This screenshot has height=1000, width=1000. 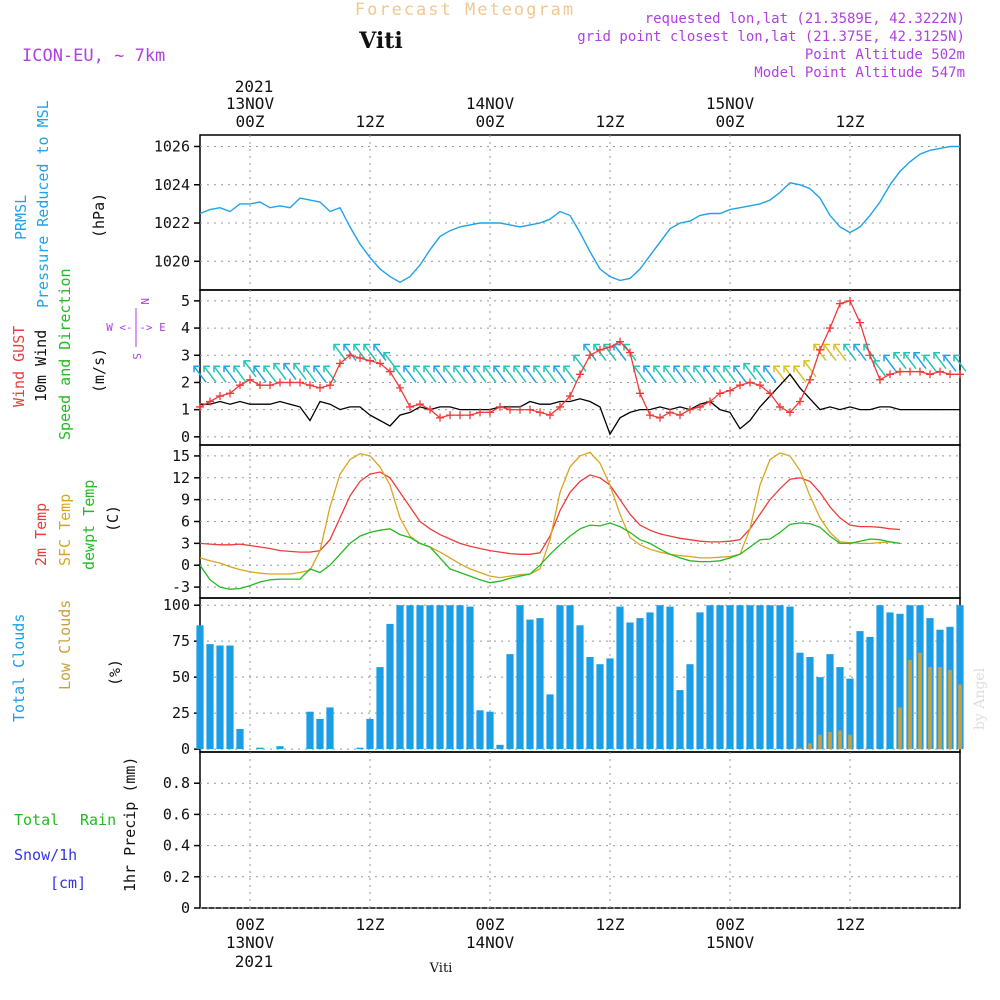 I want to click on wind-unit-label: (m/s), so click(x=99, y=370).